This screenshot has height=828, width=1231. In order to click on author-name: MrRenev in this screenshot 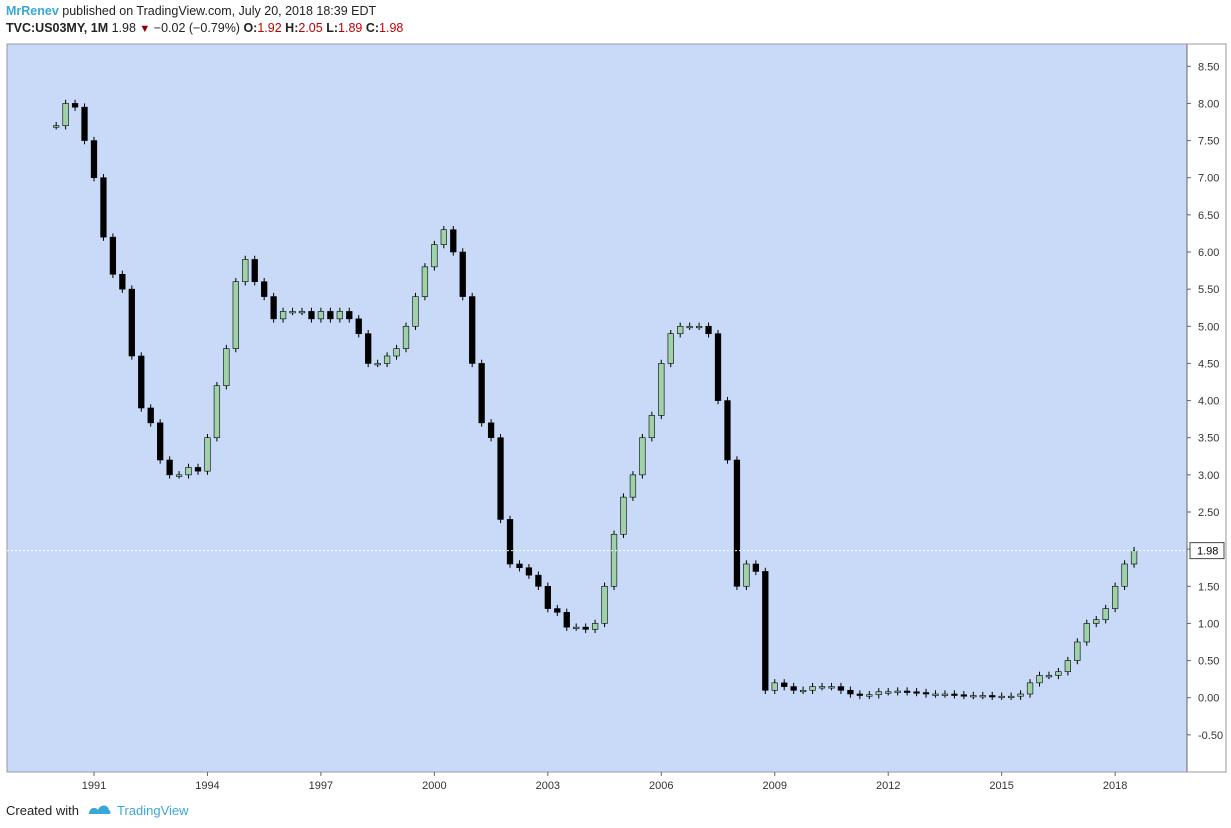, I will do `click(32, 11)`.